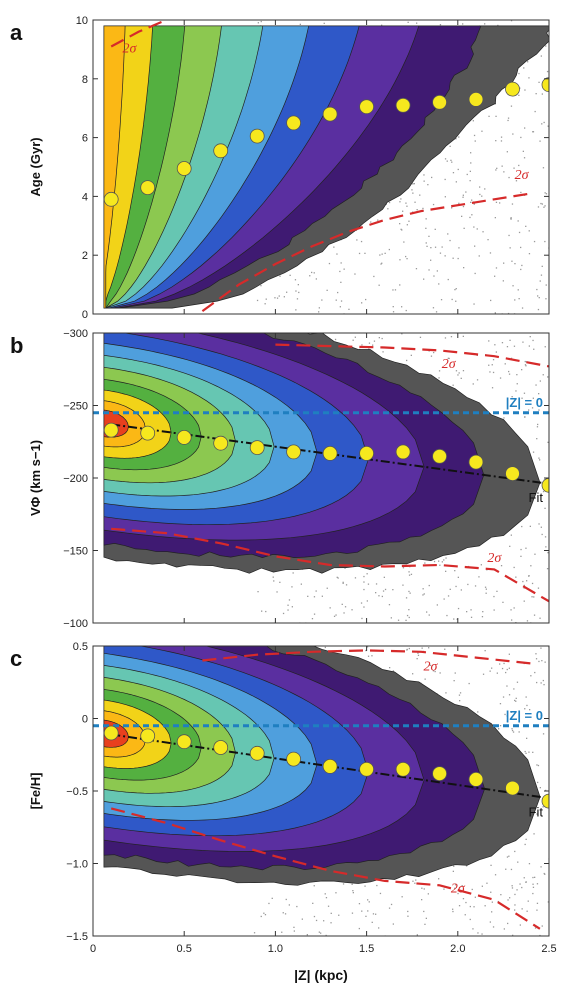 The width and height of the screenshot is (570, 995). Describe the element at coordinates (524, 715) in the screenshot. I see `zero-line-label: |Z| = 0` at that location.